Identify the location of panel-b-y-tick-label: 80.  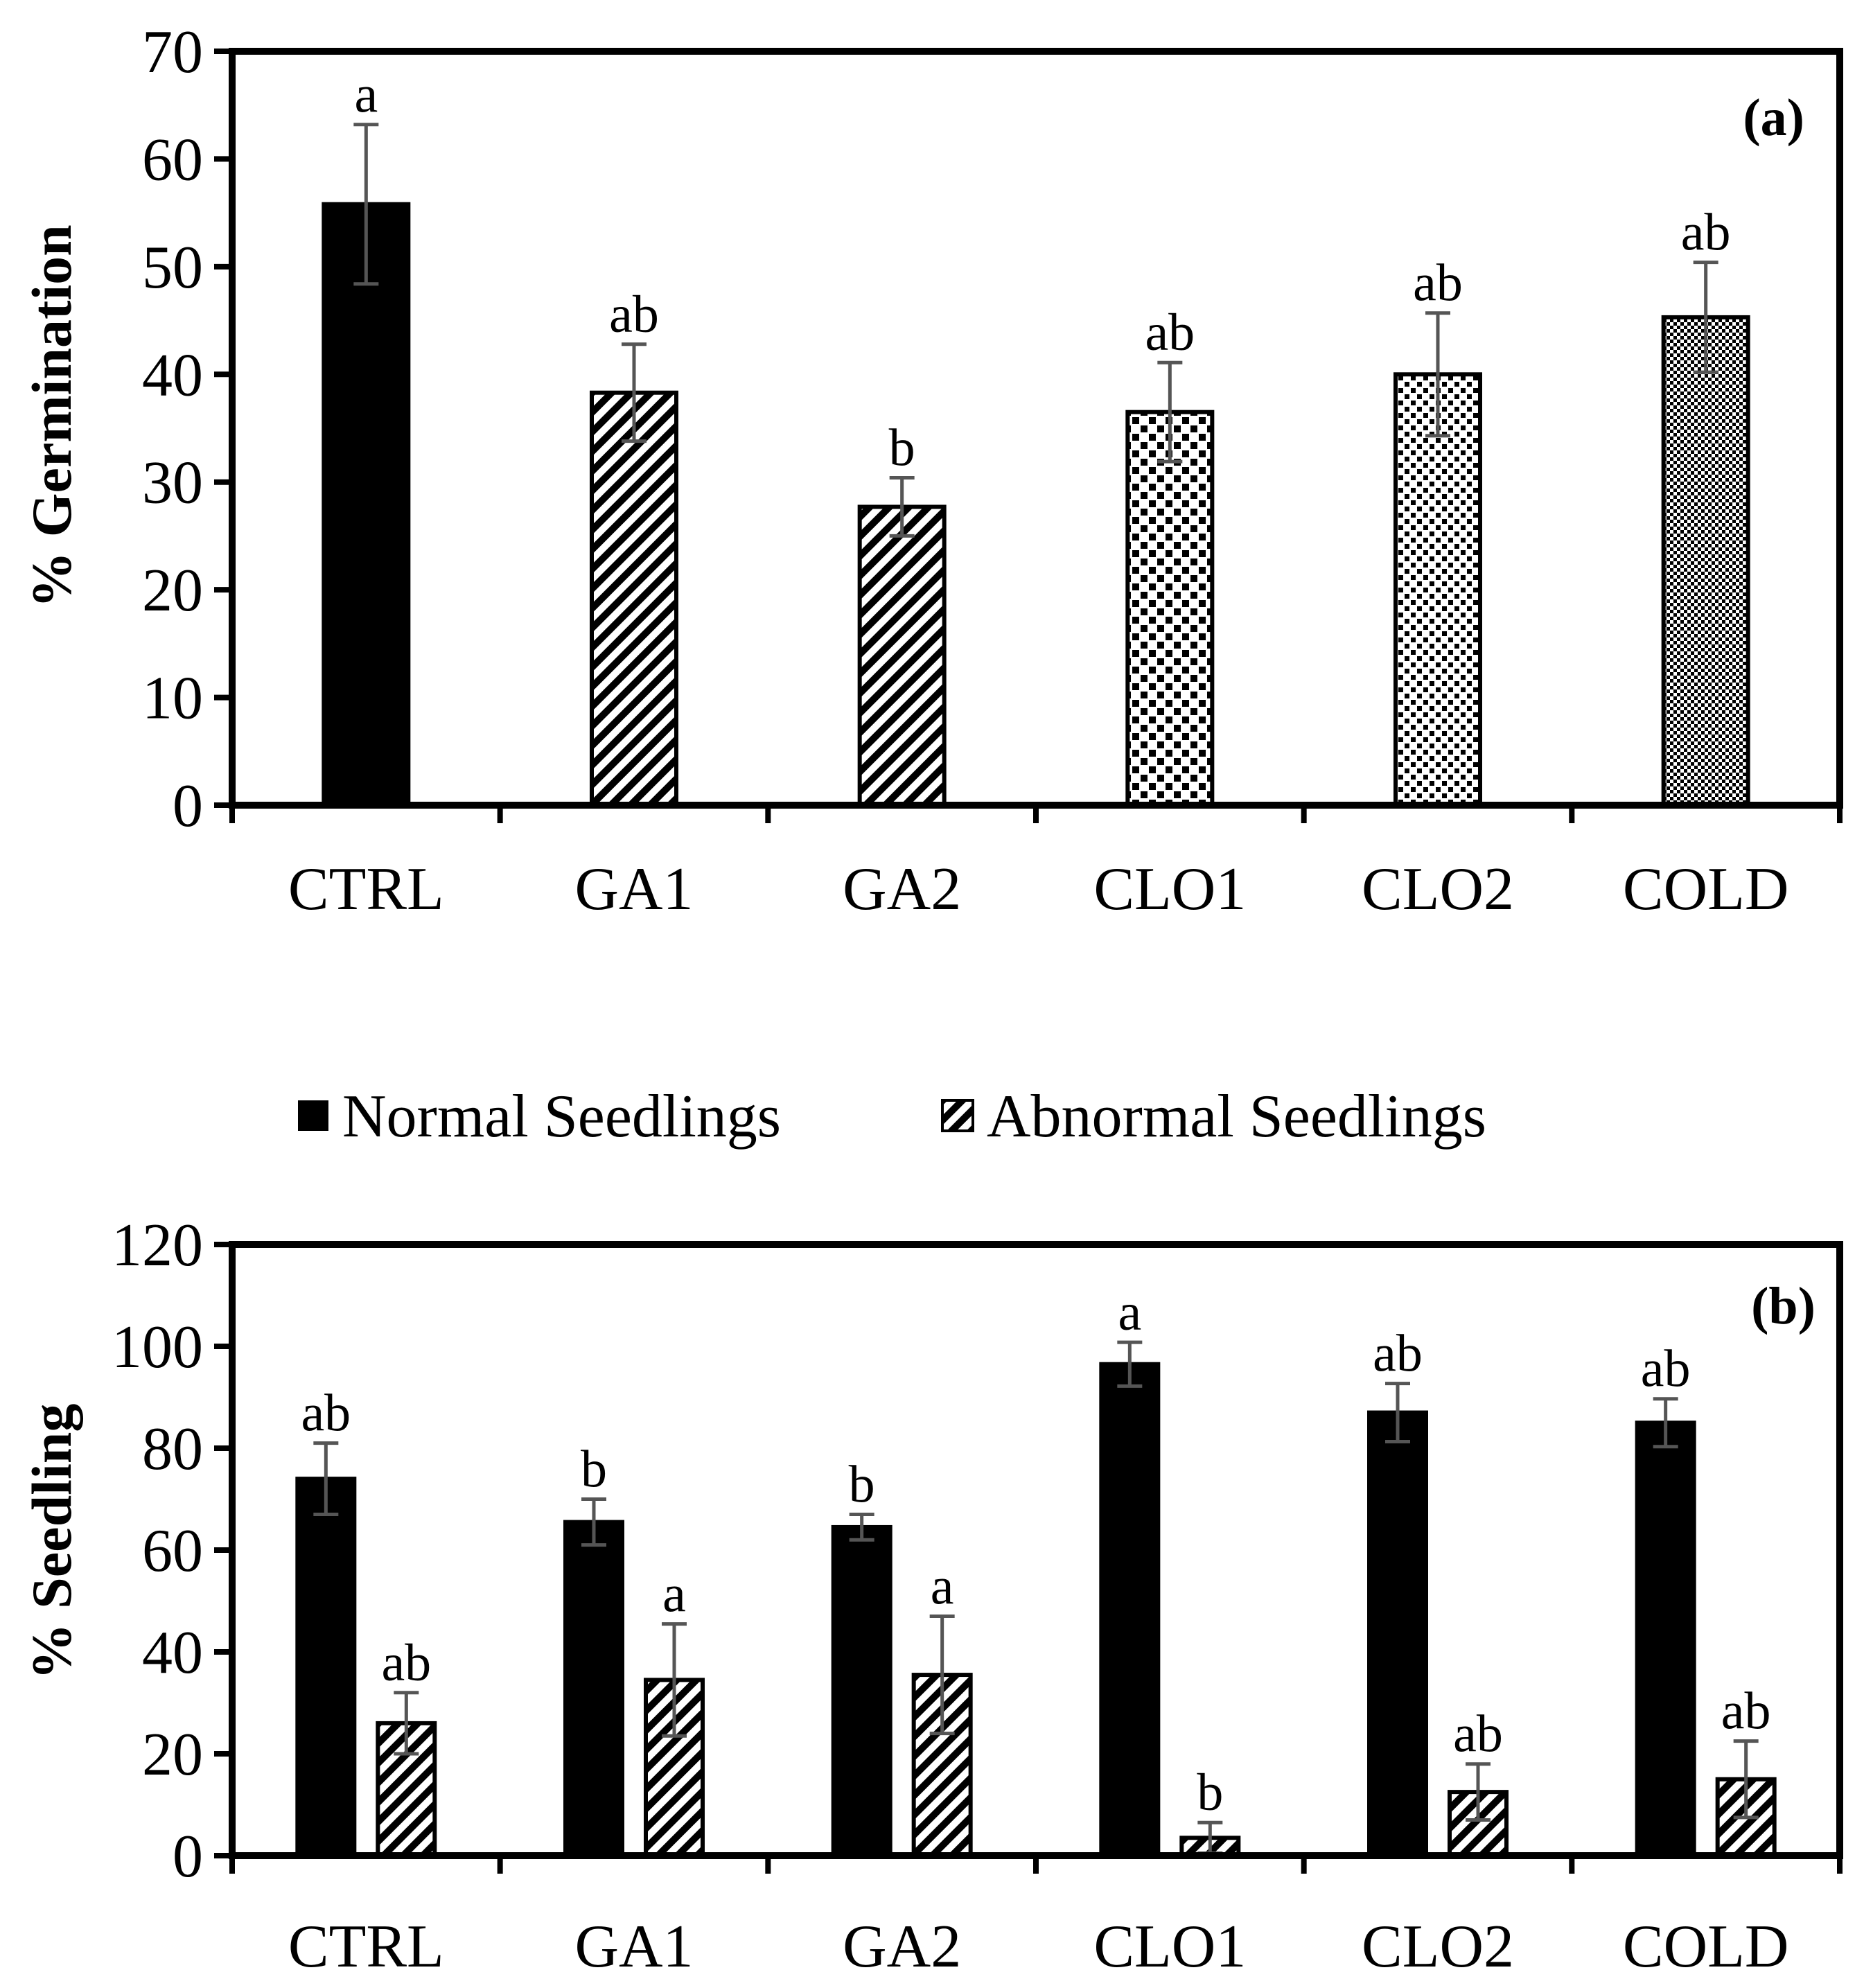
(172, 1449).